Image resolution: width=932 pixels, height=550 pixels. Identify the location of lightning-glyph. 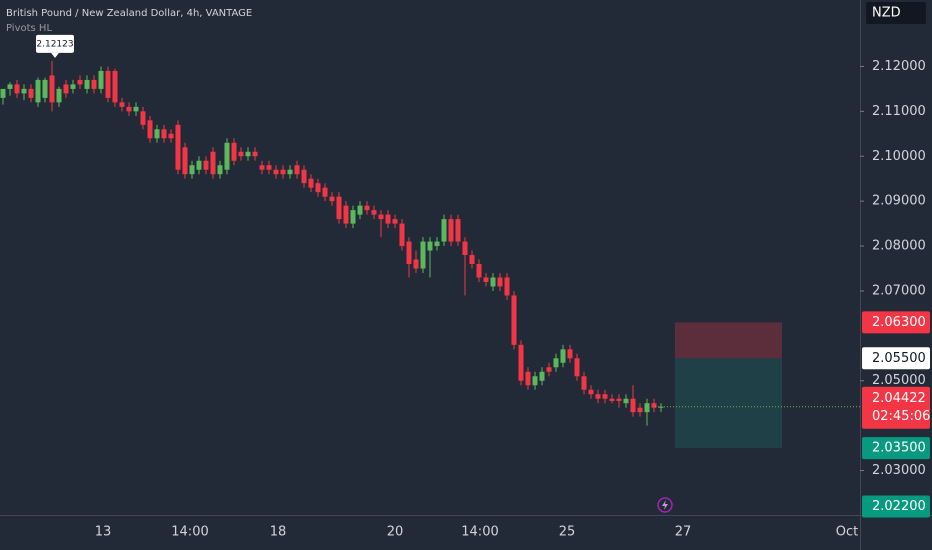
(665, 505).